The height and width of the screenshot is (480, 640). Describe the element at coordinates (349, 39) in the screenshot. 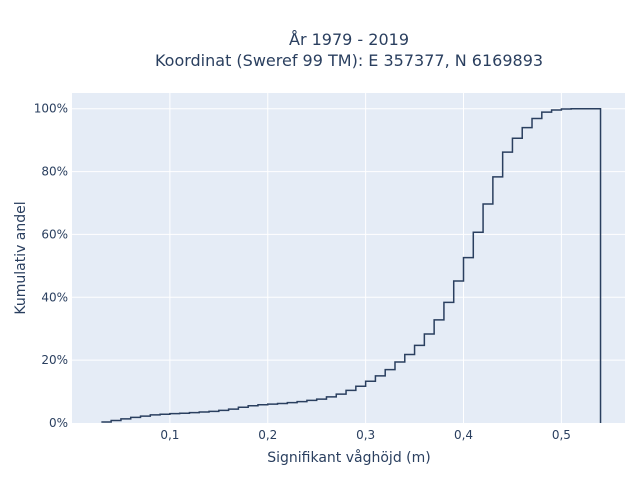

I see `chart-title-line1: År 1979 - 2019` at that location.